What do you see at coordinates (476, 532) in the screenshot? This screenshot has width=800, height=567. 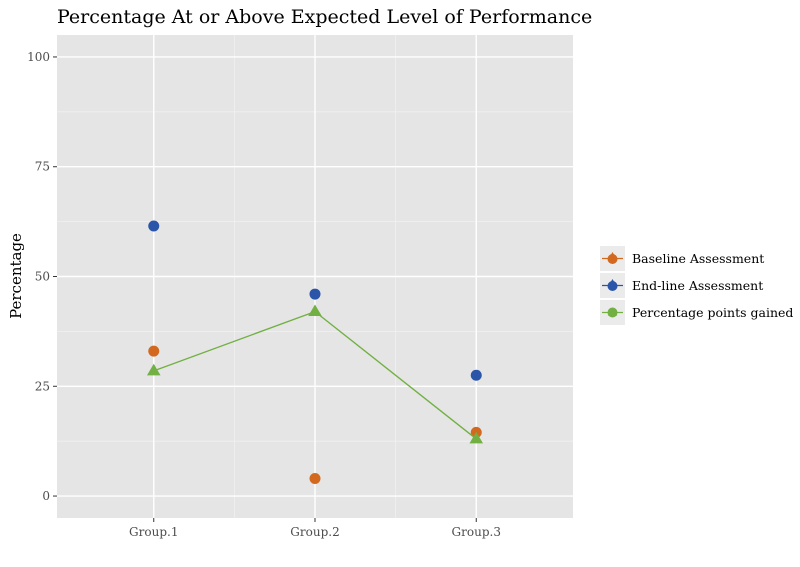 I see `x-tick-label: Group.3` at bounding box center [476, 532].